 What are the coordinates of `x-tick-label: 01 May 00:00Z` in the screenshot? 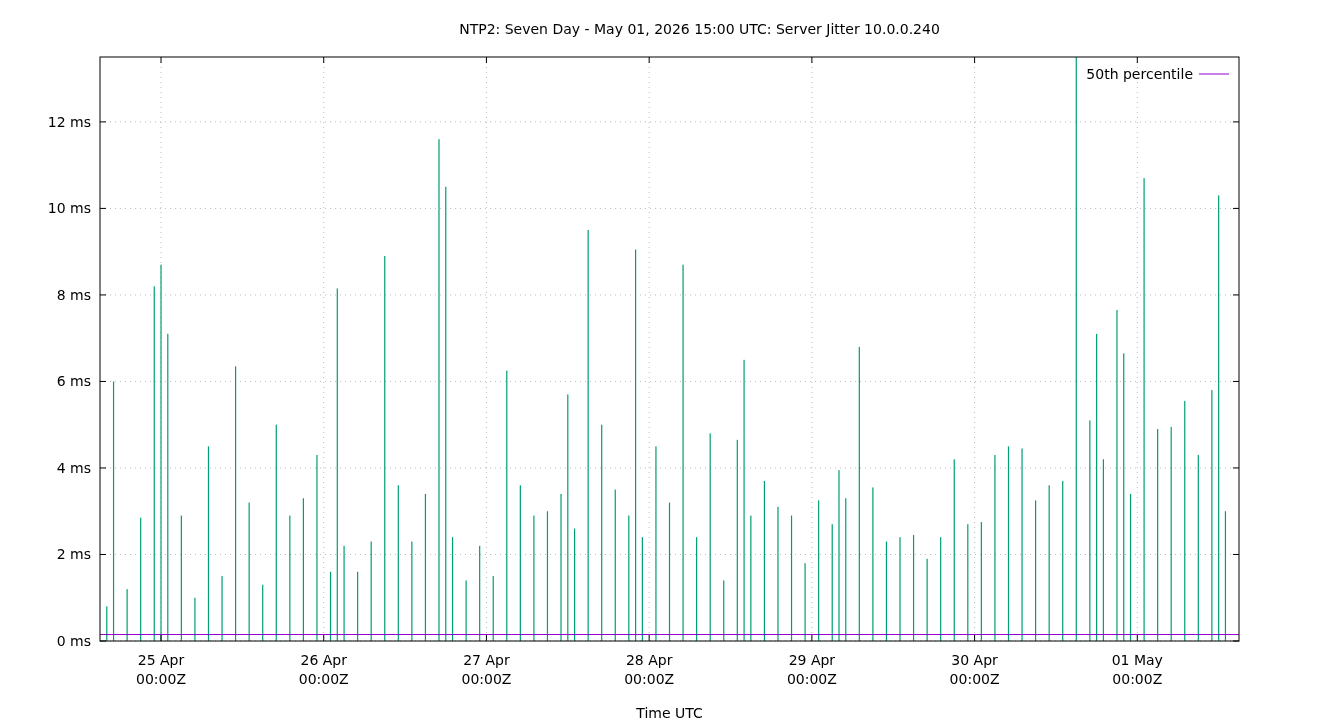 It's located at (1137, 669).